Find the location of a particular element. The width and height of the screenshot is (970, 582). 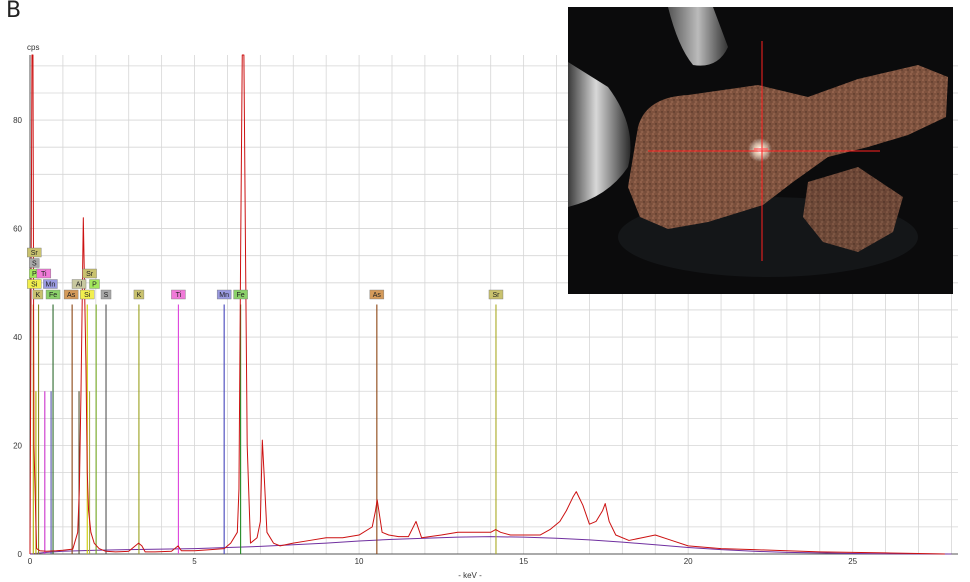

x-tick-label: 10 is located at coordinates (359, 561).